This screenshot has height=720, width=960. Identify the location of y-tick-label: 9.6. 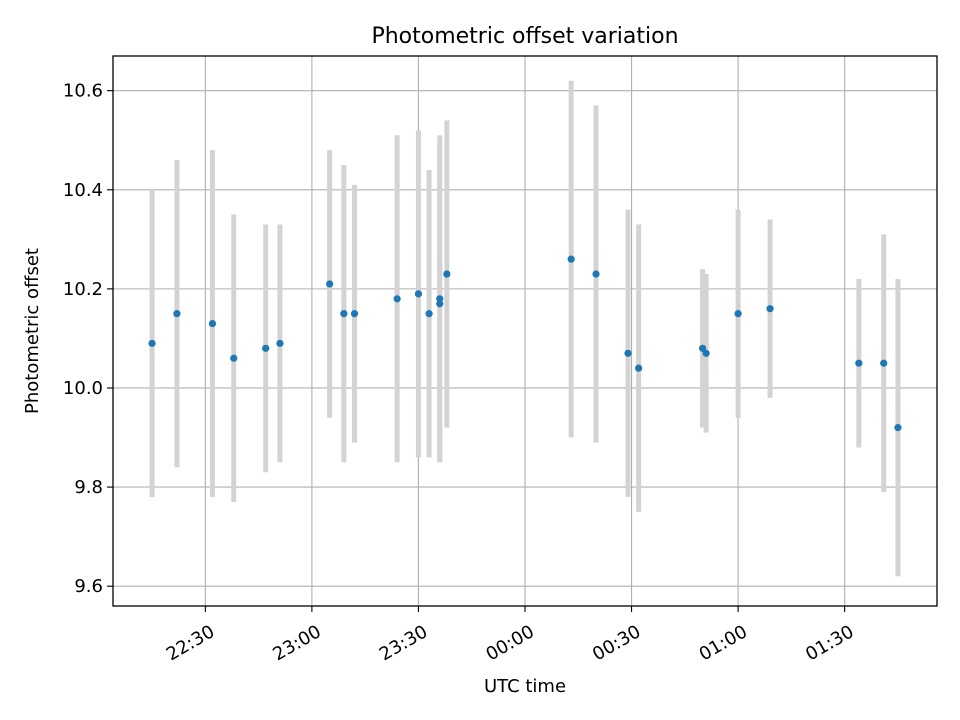
(88, 586).